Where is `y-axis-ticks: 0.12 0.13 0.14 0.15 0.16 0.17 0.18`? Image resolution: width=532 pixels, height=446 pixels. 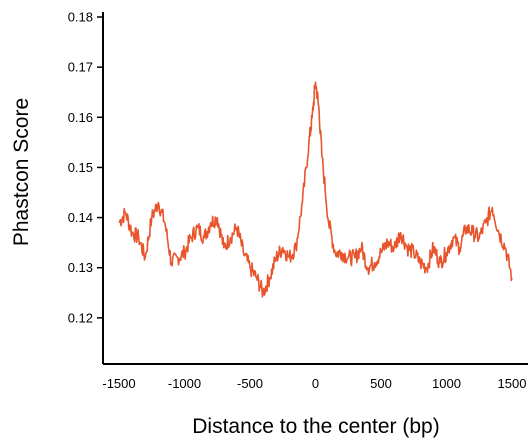
y-axis-ticks: 0.12 0.13 0.14 0.15 0.16 0.17 0.18 is located at coordinates (85, 167).